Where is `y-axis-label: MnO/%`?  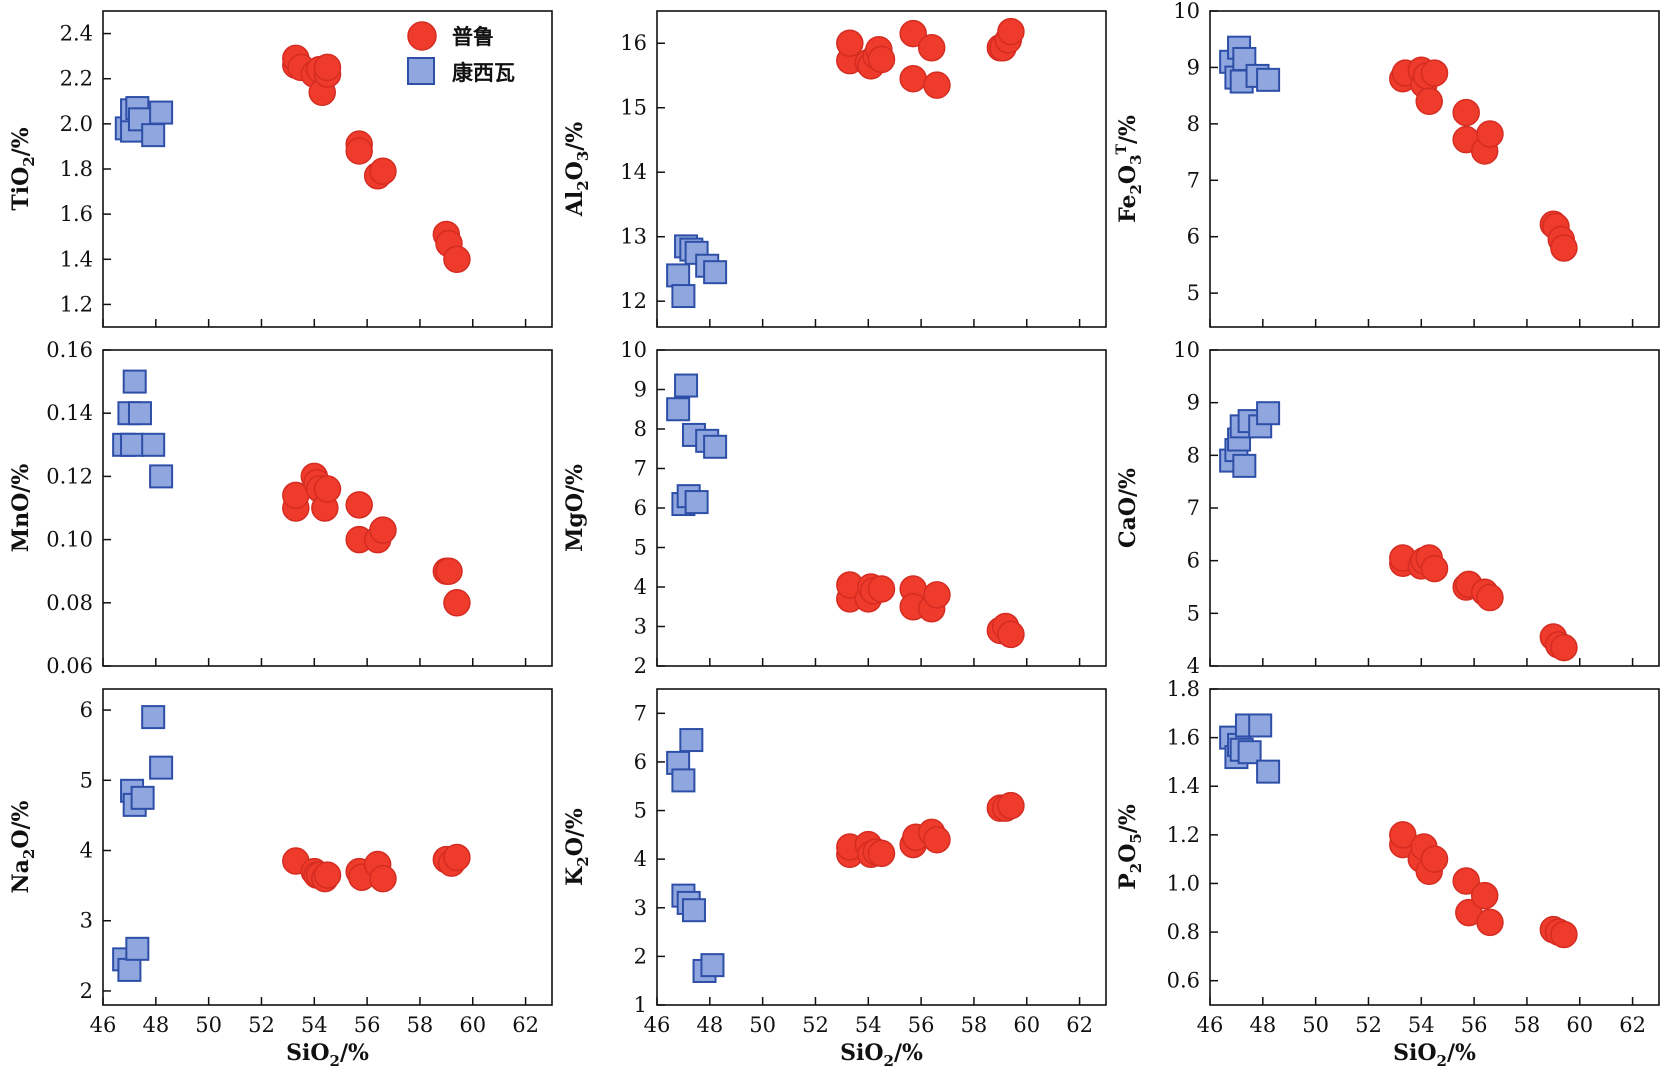
y-axis-label: MnO/% is located at coordinates (21, 508).